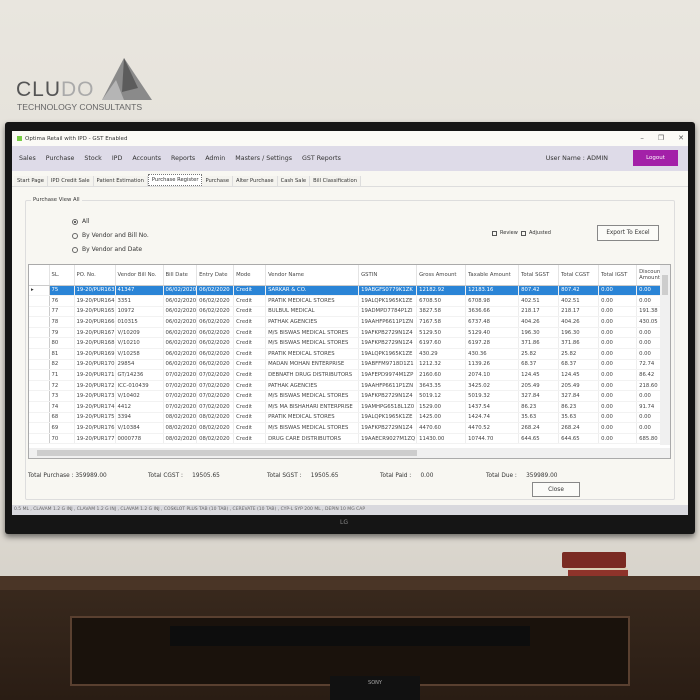  I want to click on column-header: Vendor Bill No., so click(139, 275).